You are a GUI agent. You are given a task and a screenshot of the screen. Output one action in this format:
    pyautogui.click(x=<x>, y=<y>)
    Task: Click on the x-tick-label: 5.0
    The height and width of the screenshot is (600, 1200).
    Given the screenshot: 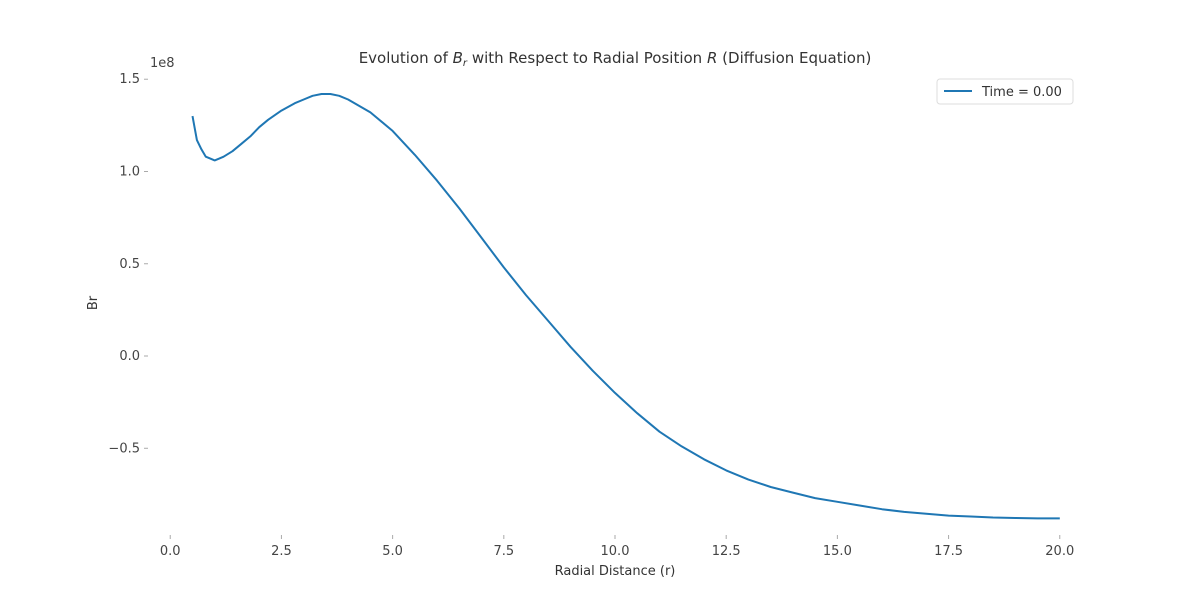 What is the action you would take?
    pyautogui.click(x=392, y=551)
    